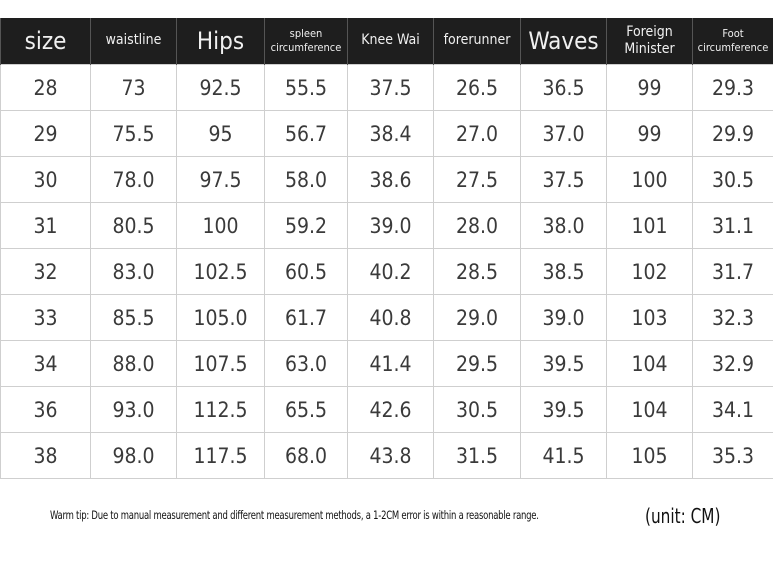 The width and height of the screenshot is (773, 580). What do you see at coordinates (220, 41) in the screenshot?
I see `column-header: Hips` at bounding box center [220, 41].